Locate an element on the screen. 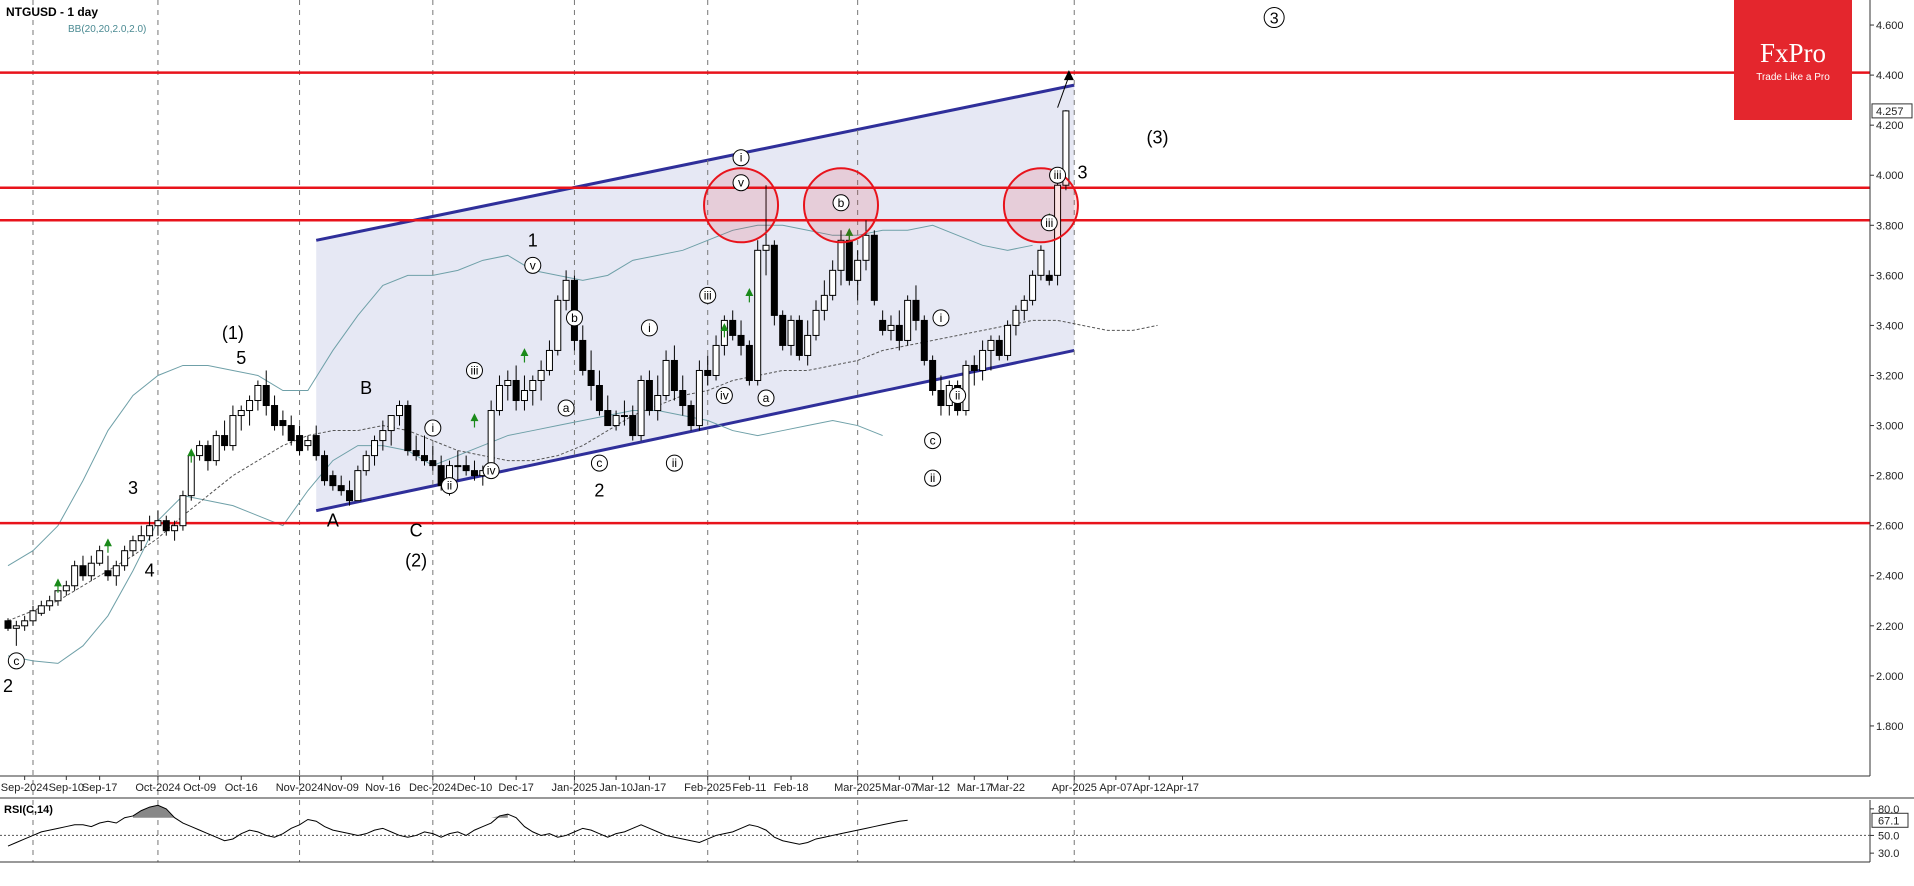  target-arrow-head is located at coordinates (1068, 75).